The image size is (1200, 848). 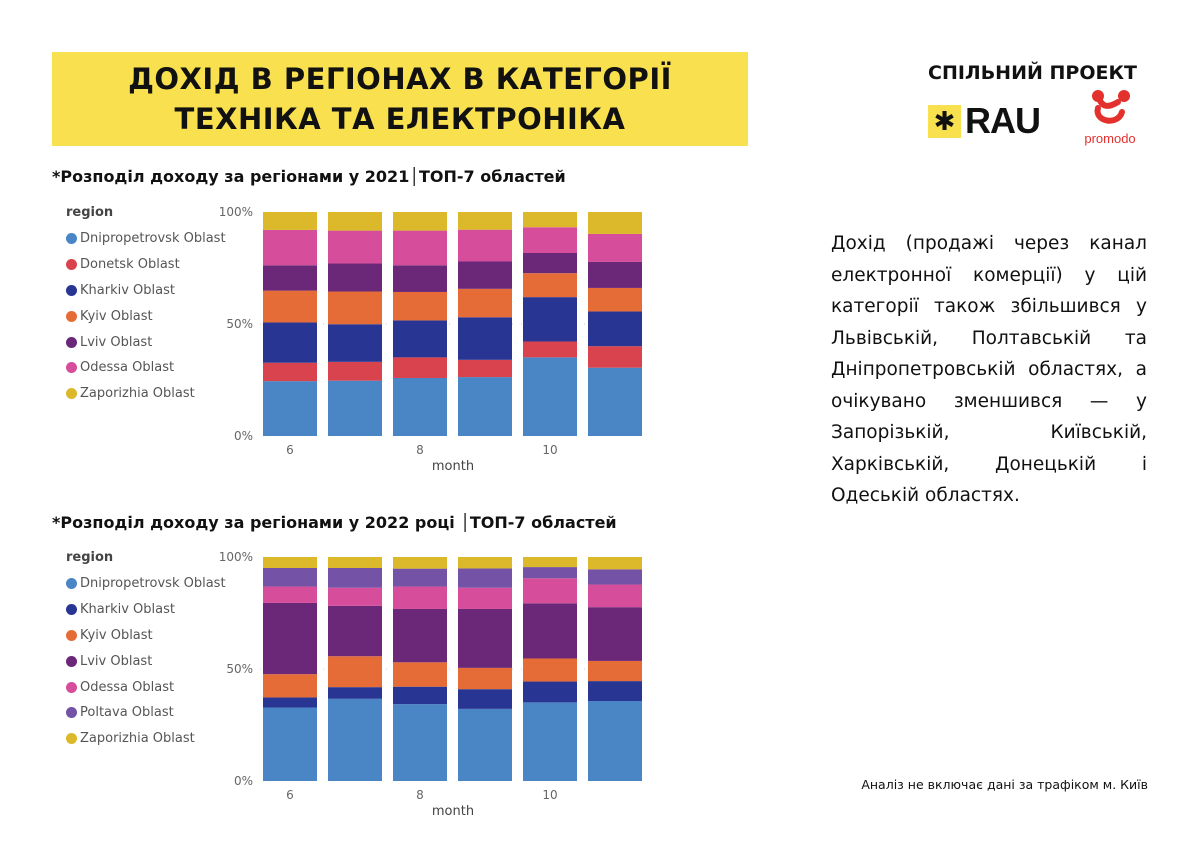 I want to click on legend-item: Donetsk Oblast, so click(x=146, y=265).